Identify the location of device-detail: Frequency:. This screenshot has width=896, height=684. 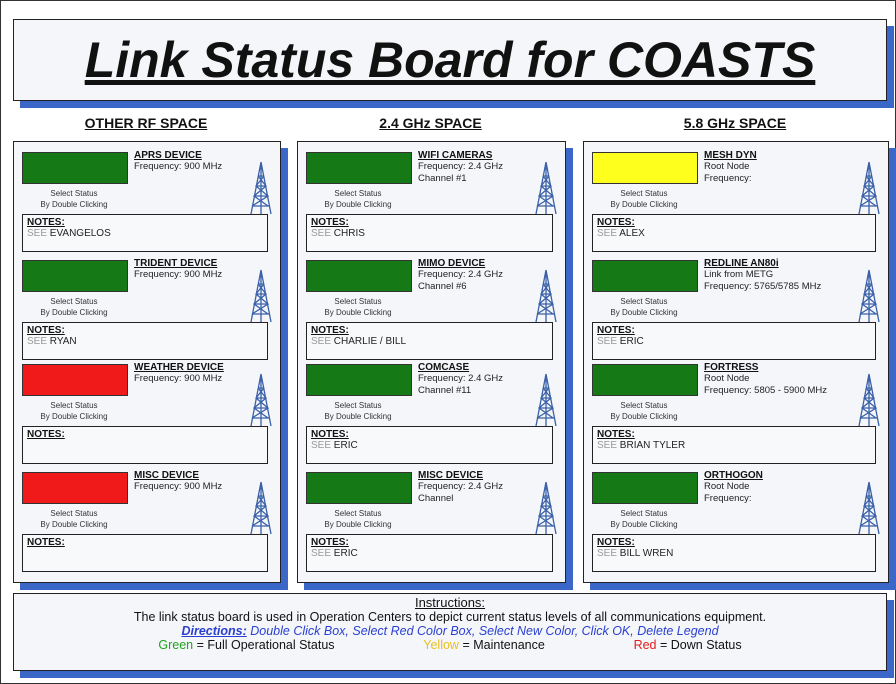
(728, 178).